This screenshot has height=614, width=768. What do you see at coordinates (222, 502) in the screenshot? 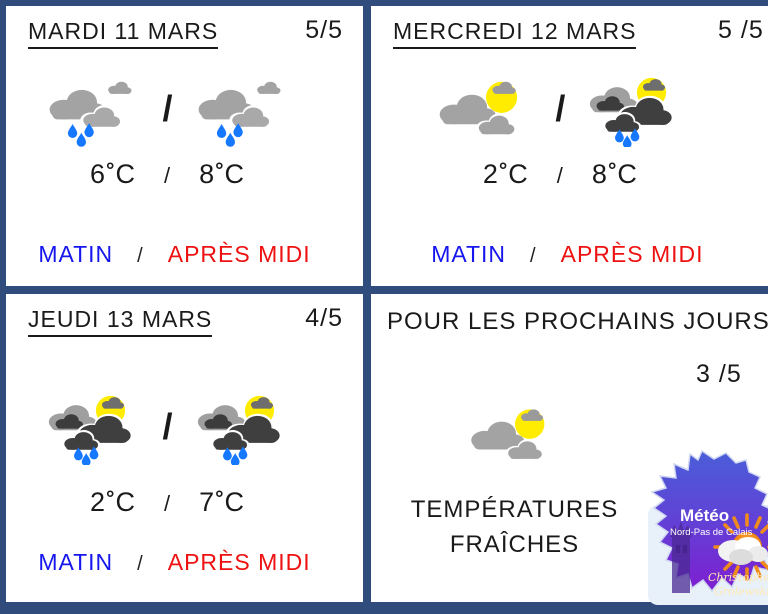
I see `afternoon-temperature: 7°C` at bounding box center [222, 502].